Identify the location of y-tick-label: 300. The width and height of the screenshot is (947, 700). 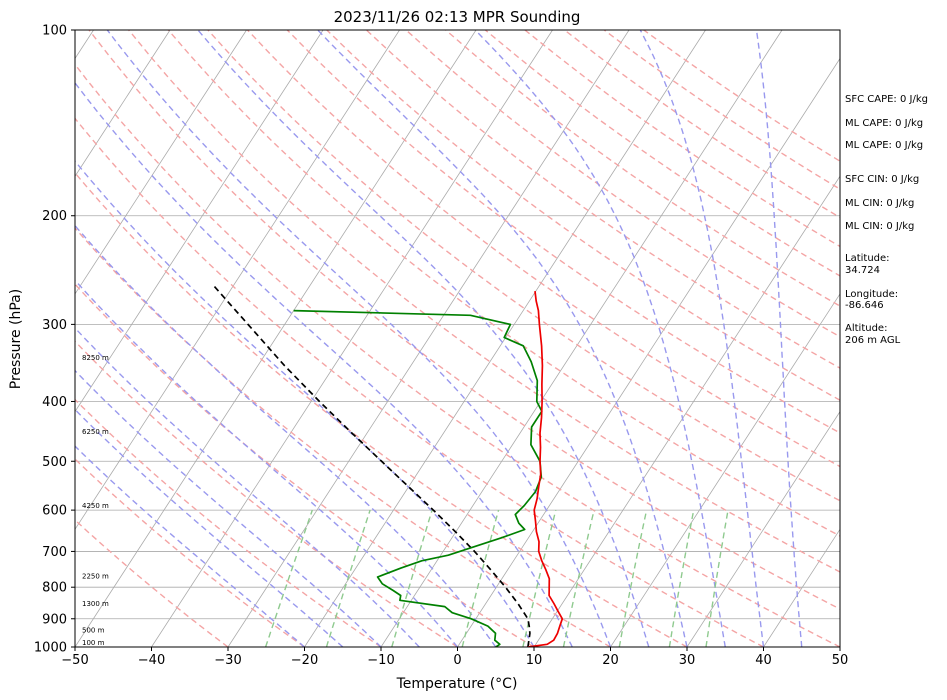
(54, 325).